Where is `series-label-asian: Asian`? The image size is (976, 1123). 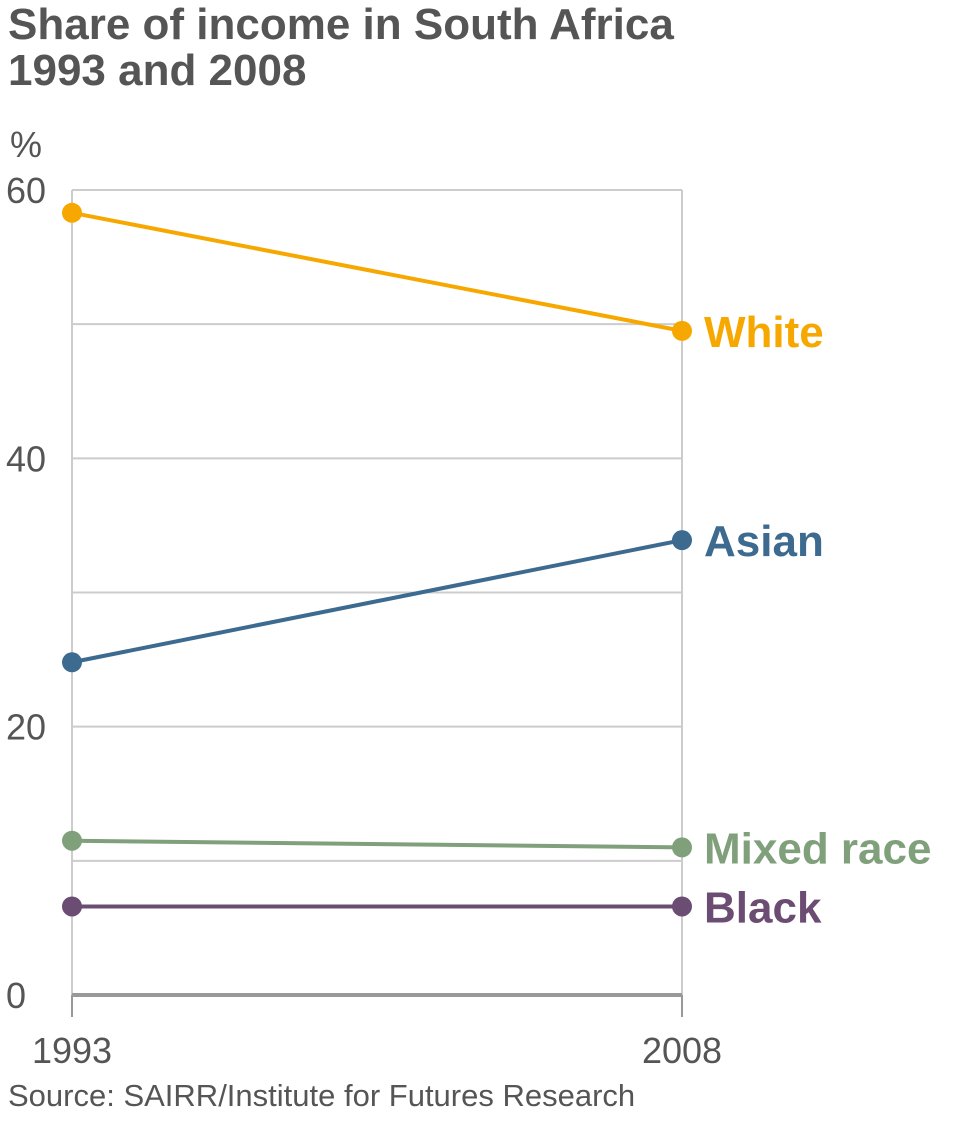
series-label-asian: Asian is located at coordinates (764, 541).